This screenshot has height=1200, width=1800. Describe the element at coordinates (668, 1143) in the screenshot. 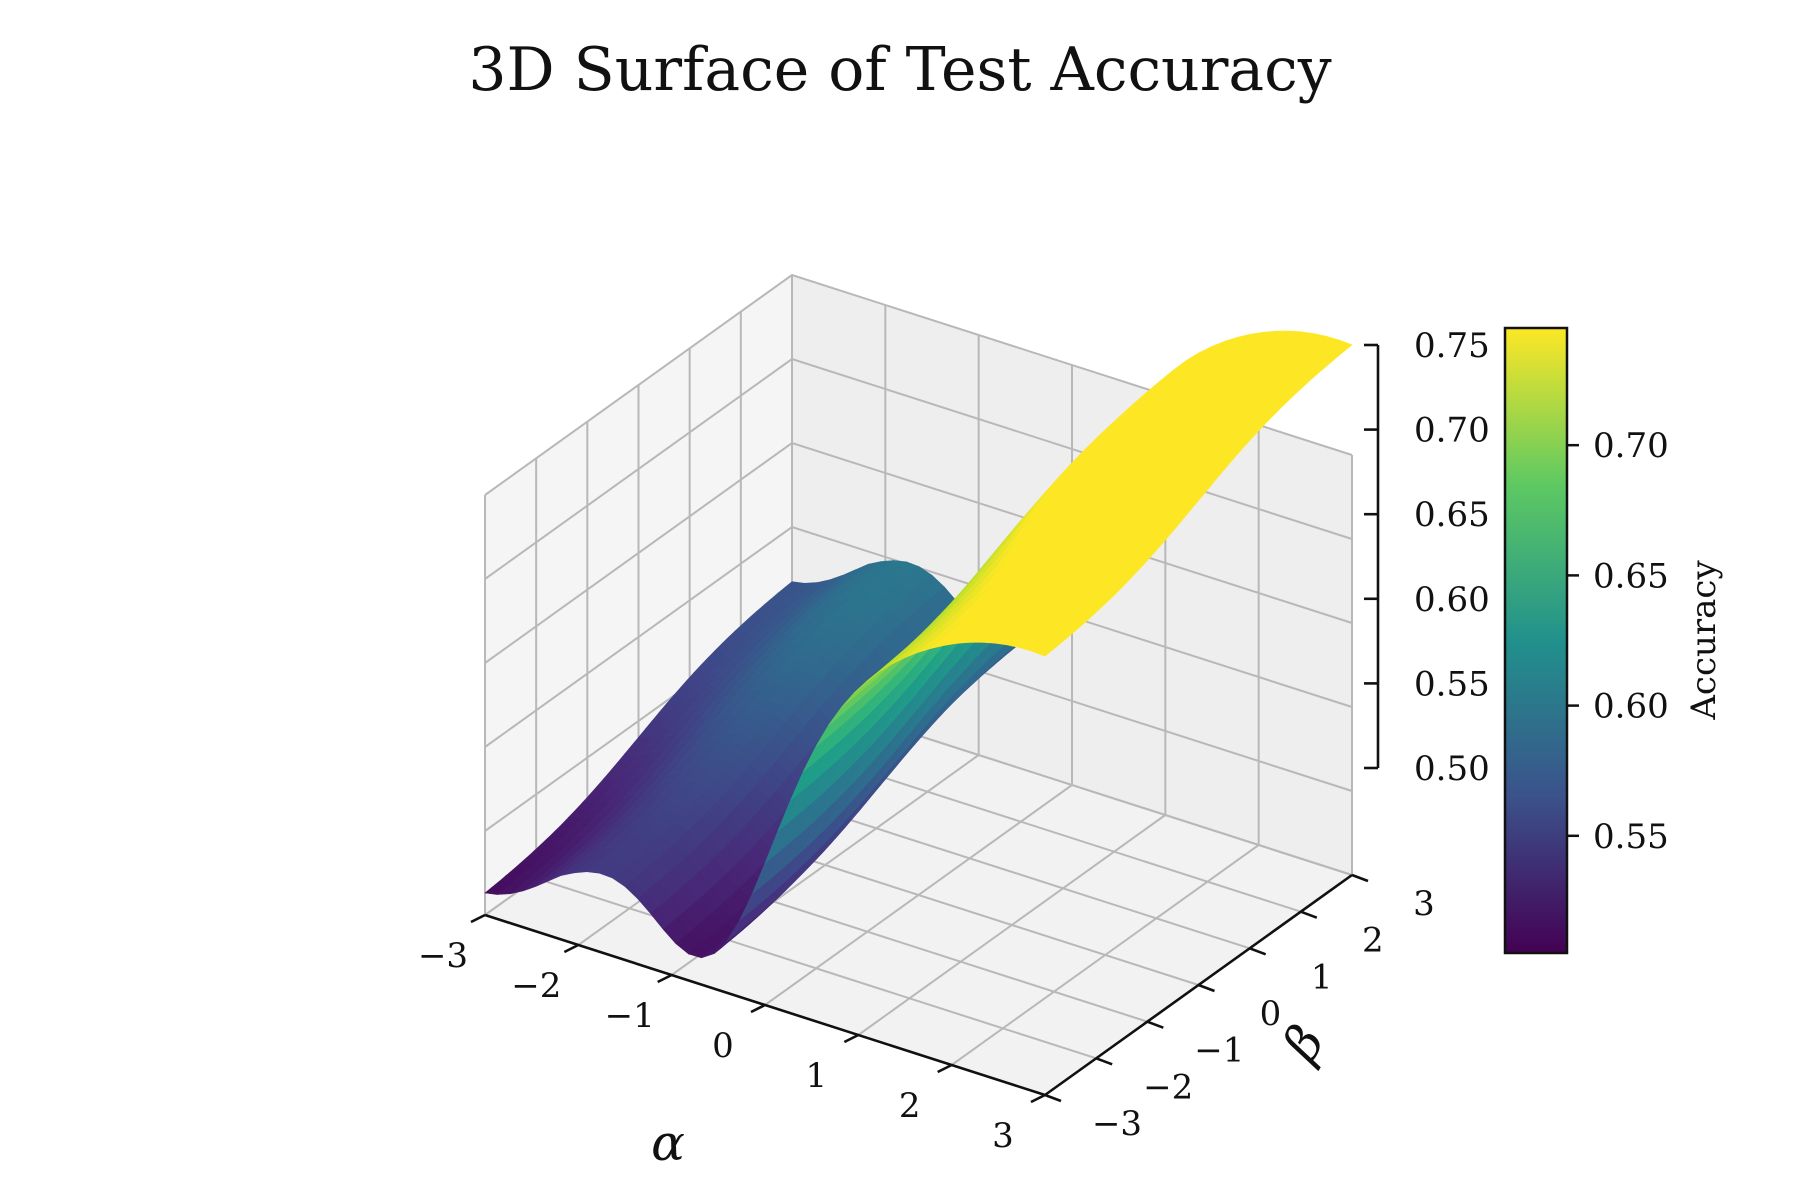

I see `x-axis-label: α` at that location.